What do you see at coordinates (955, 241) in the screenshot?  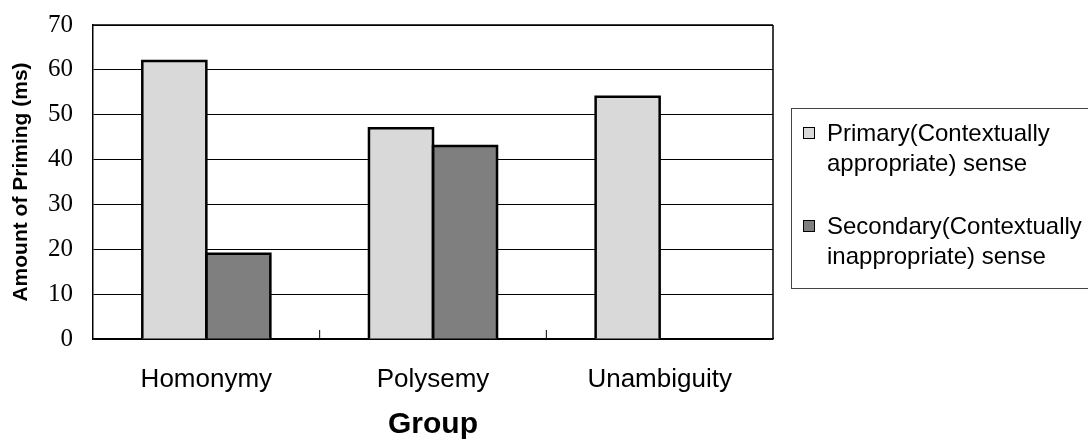 I see `legend-label: Secondary(Contextually inappropriate) sense` at bounding box center [955, 241].